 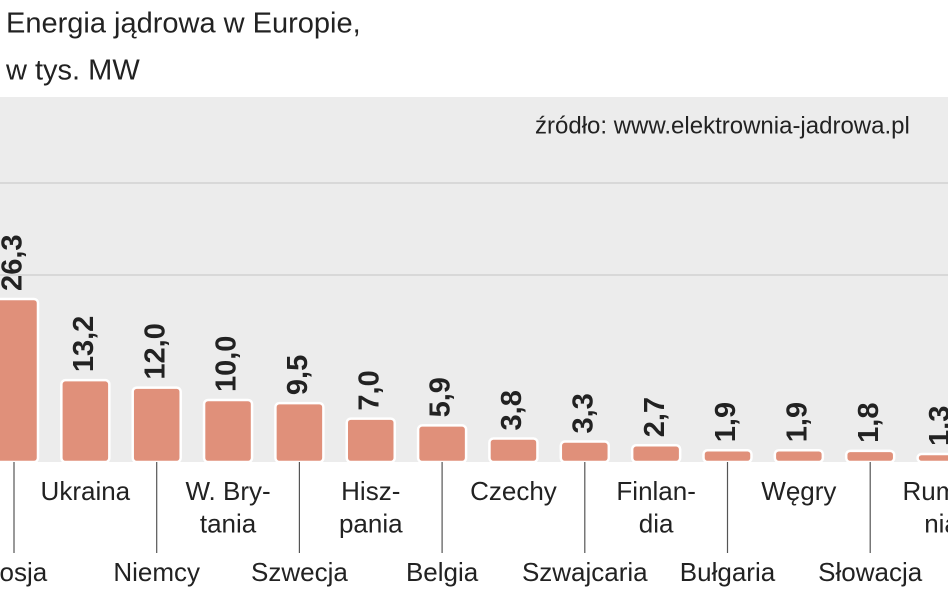 What do you see at coordinates (14, 262) in the screenshot?
I see `value-label: 26,3` at bounding box center [14, 262].